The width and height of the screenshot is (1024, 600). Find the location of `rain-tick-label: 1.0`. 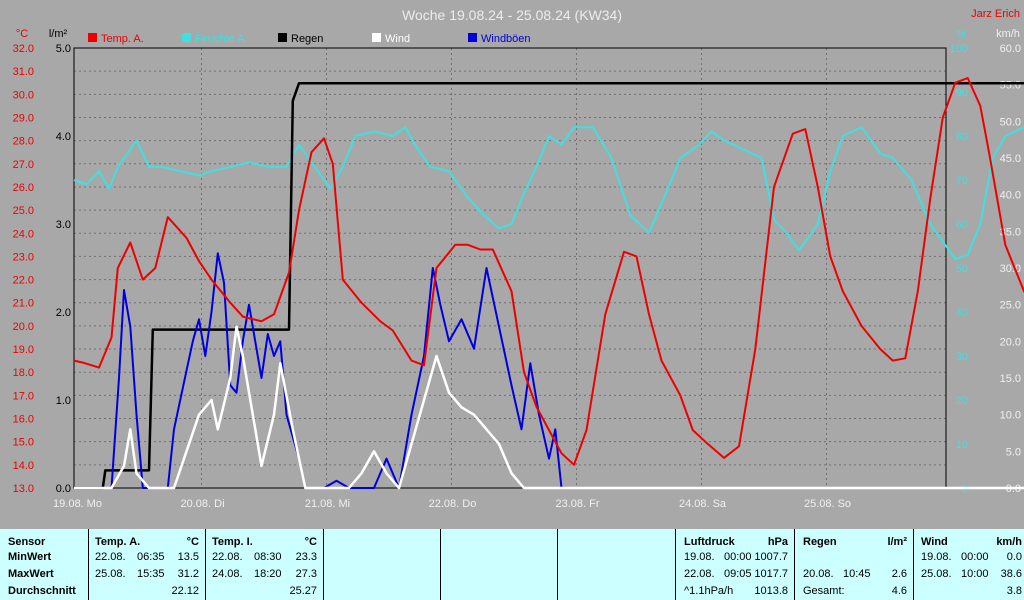

rain-tick-label: 1.0 is located at coordinates (63, 401).